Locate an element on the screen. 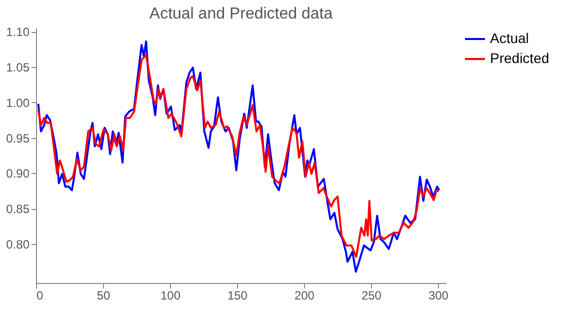 The width and height of the screenshot is (584, 324). y-tick-label: 0.90 is located at coordinates (18, 173).